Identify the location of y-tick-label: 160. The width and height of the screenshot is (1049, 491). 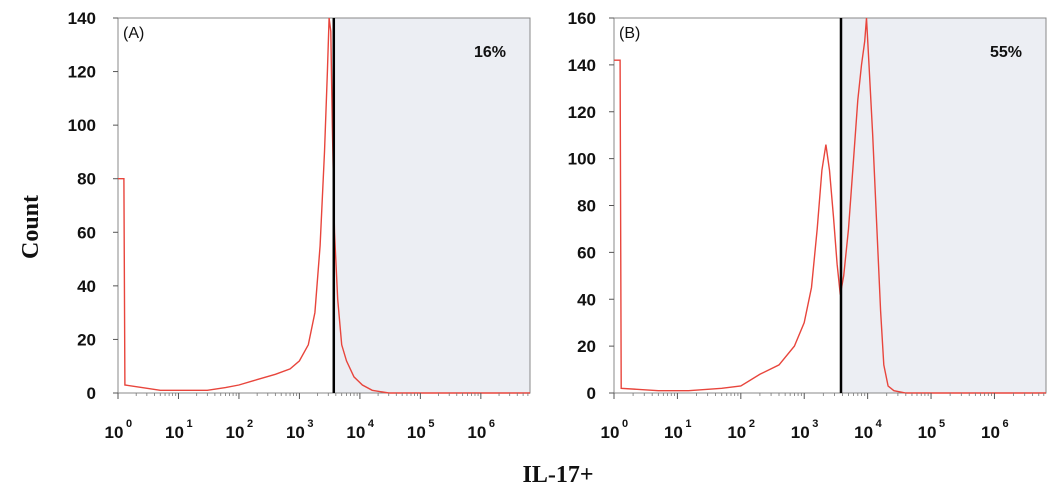
(582, 18).